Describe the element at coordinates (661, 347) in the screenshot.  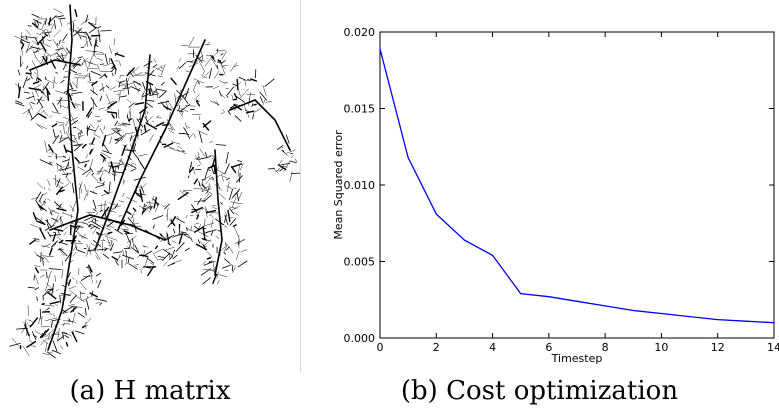
I see `x-tick-label: 10` at that location.